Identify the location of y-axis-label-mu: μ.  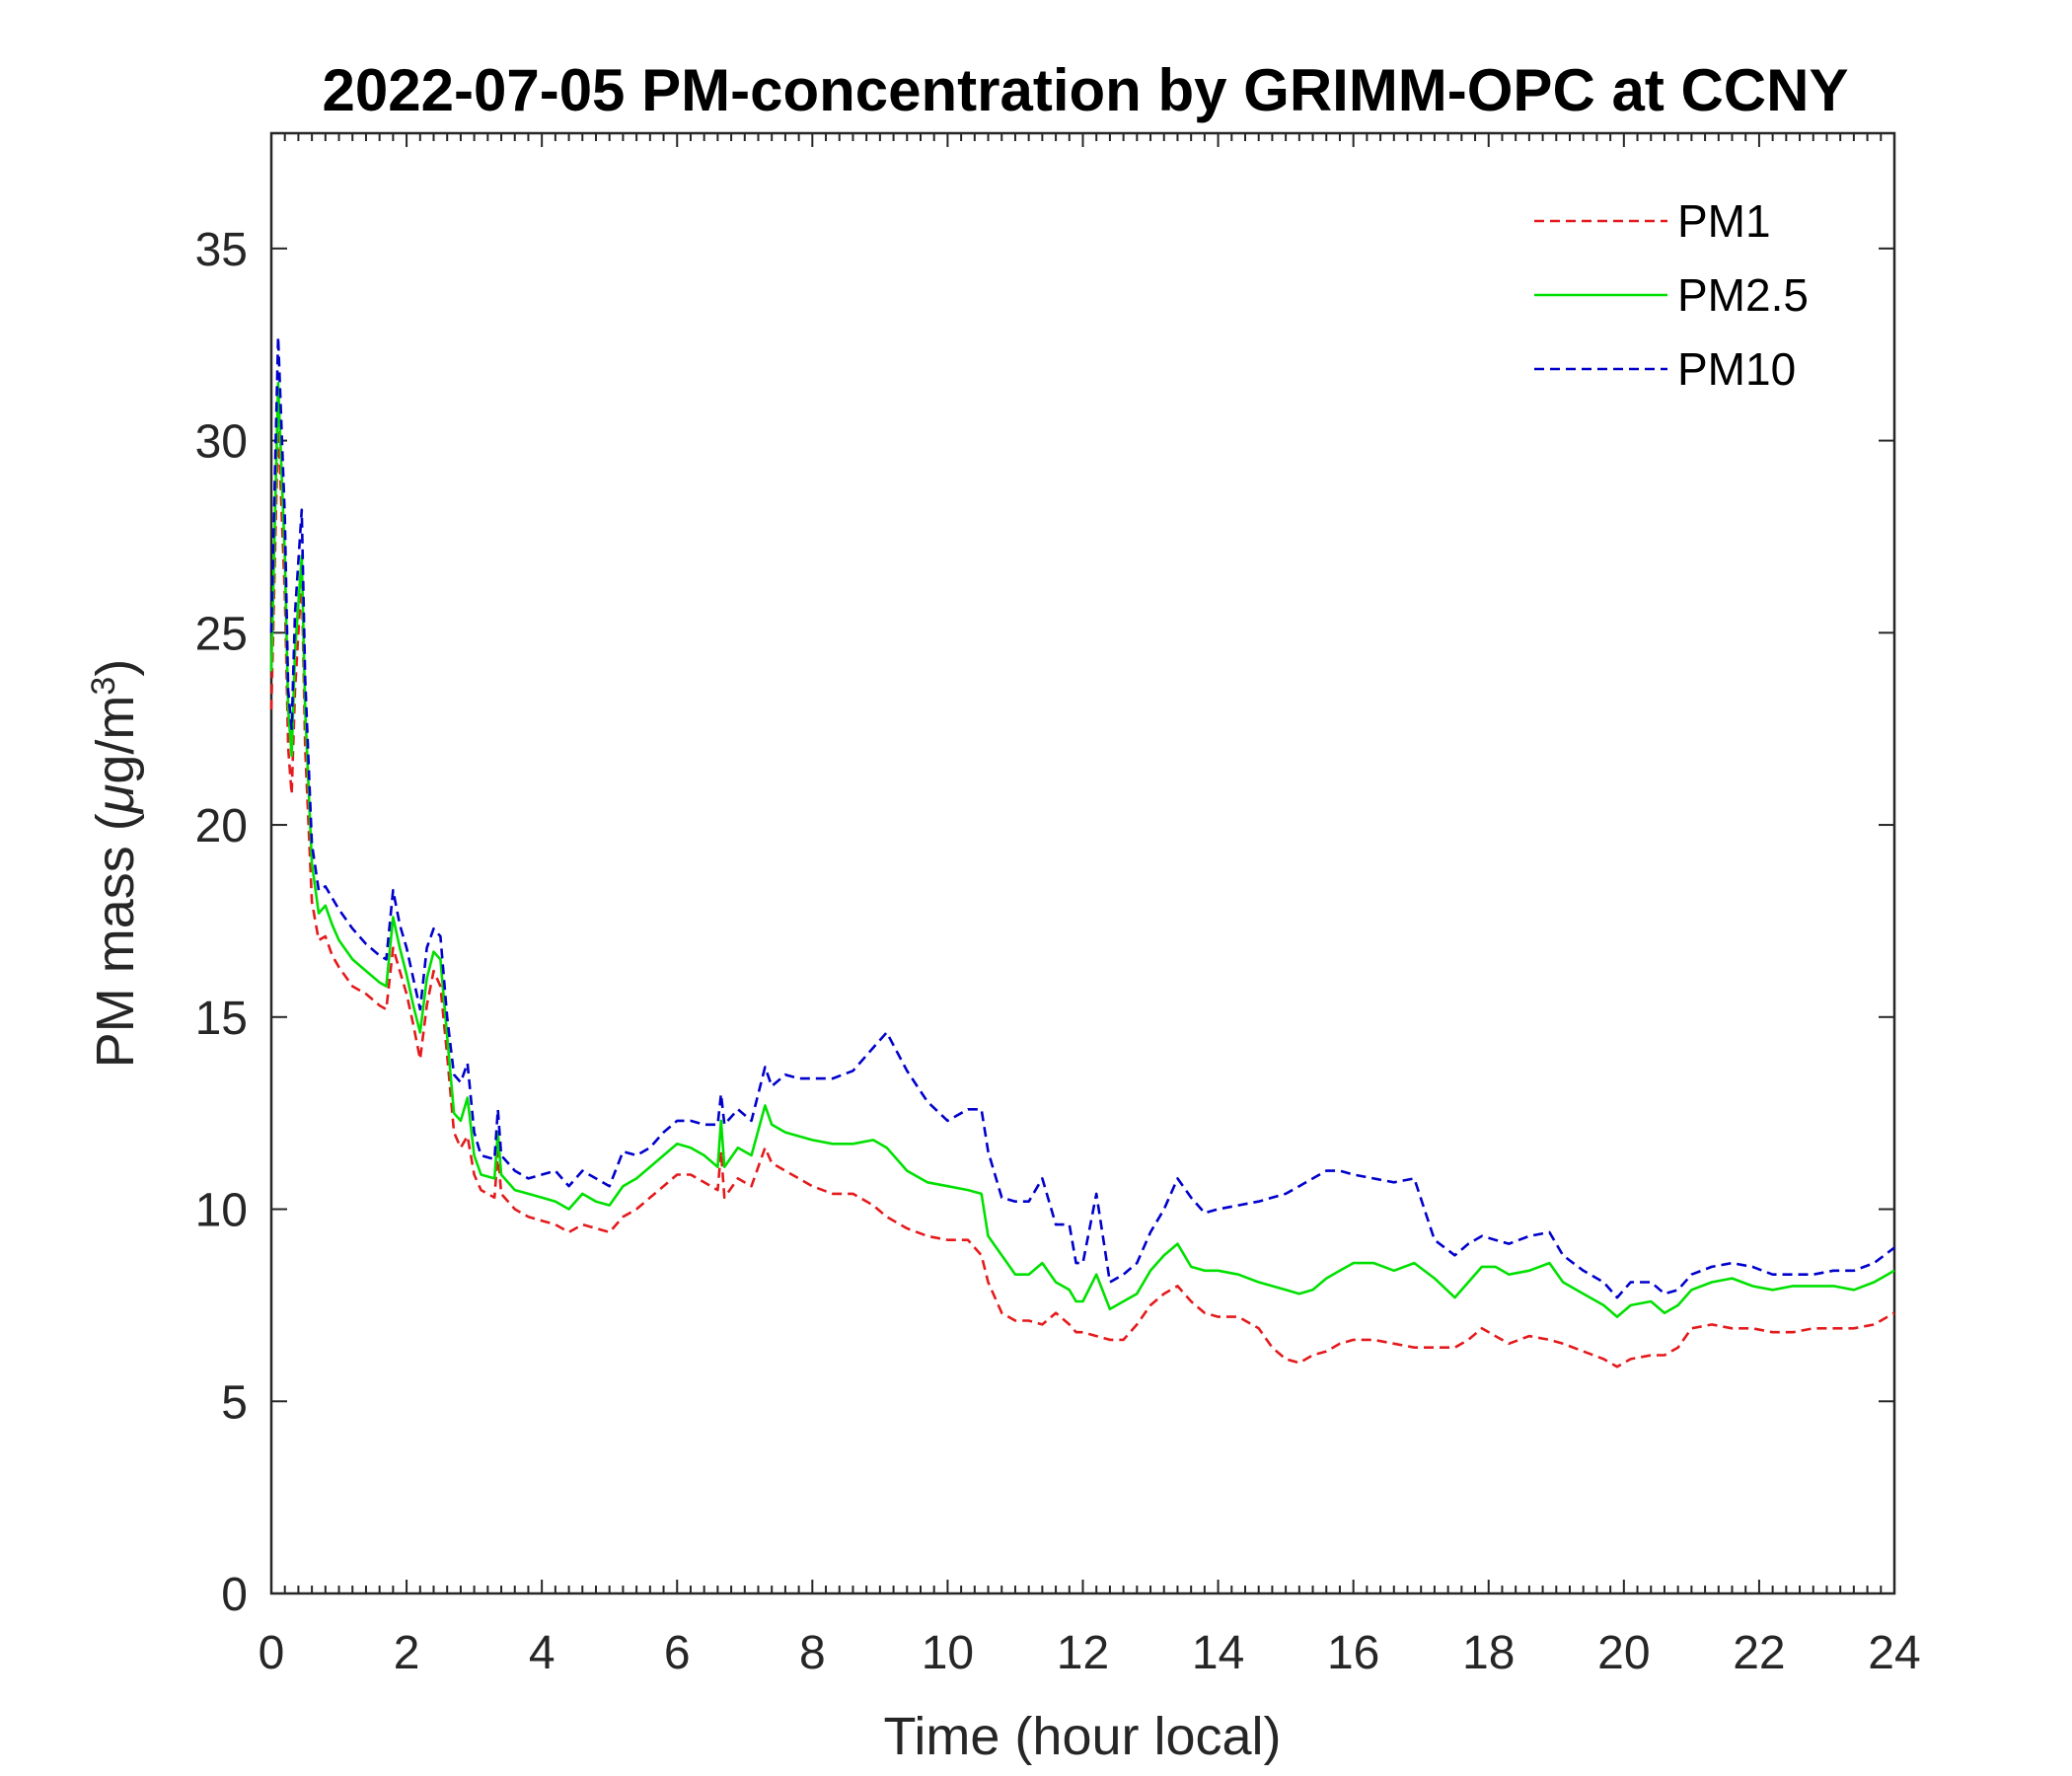
(116, 800).